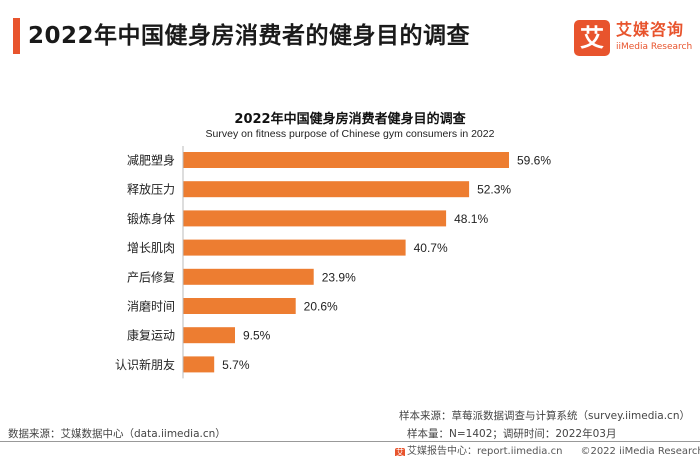  What do you see at coordinates (494, 190) in the screenshot?
I see `value-label: 52.3%` at bounding box center [494, 190].